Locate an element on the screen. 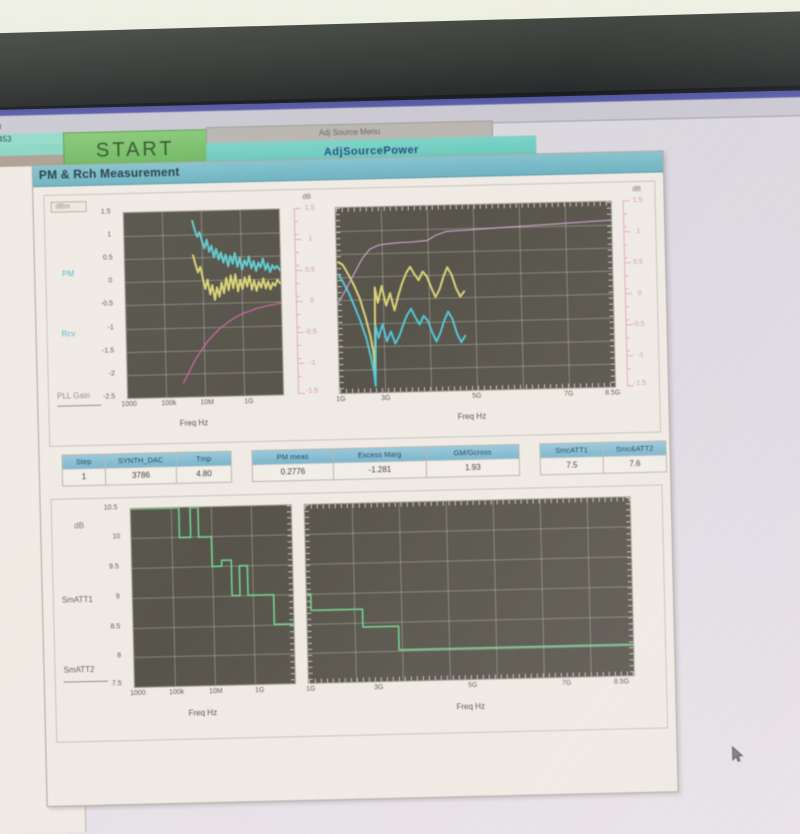  table-cell-smcatt1: SmcATT1 7.5 is located at coordinates (572, 458).